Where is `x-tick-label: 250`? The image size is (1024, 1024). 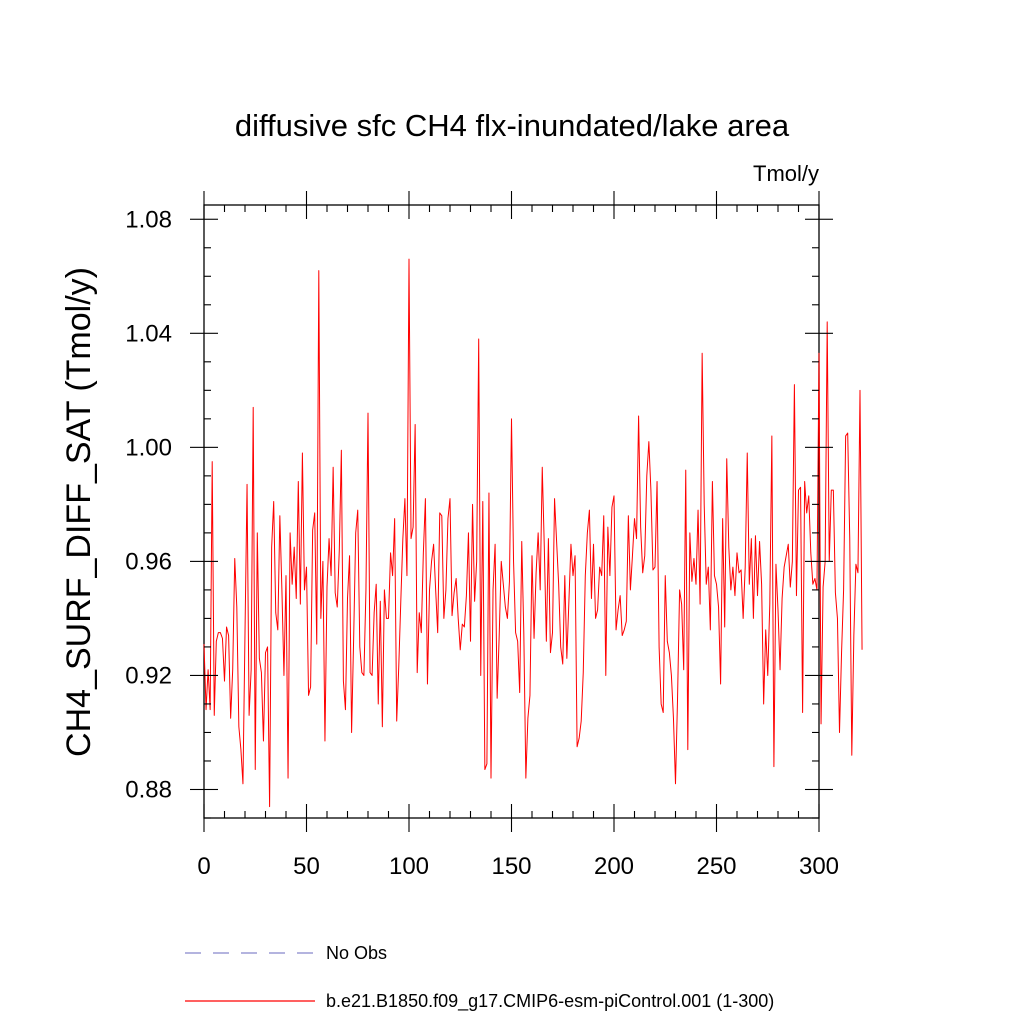 x-tick-label: 250 is located at coordinates (716, 866).